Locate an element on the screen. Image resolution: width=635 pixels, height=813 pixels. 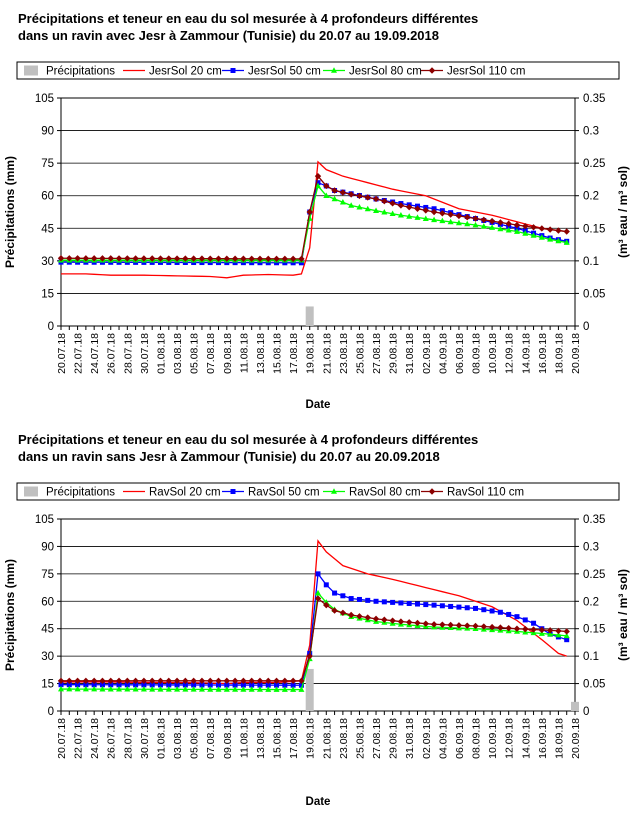
x-tick-label: 30.07.18 is located at coordinates (145, 738).